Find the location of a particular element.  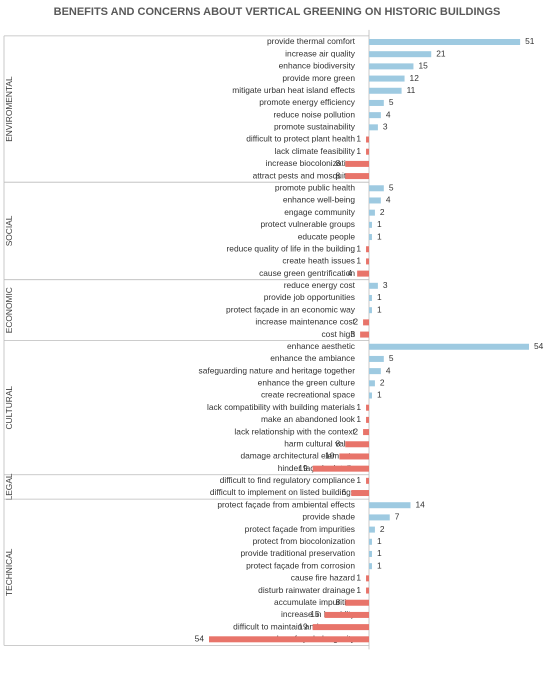

category-label: promote sustainability is located at coordinates (315, 127).